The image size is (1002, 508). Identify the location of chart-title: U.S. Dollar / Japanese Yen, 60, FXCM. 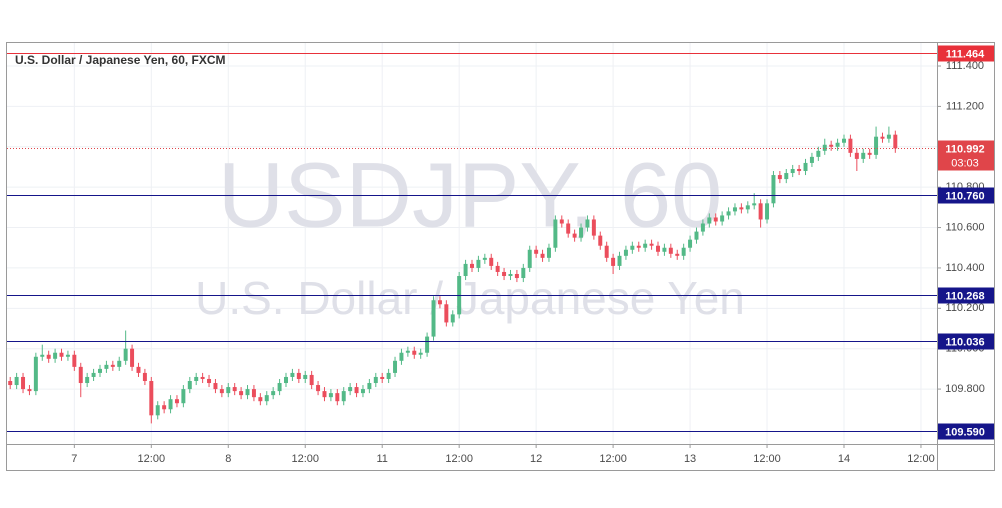
(120, 60).